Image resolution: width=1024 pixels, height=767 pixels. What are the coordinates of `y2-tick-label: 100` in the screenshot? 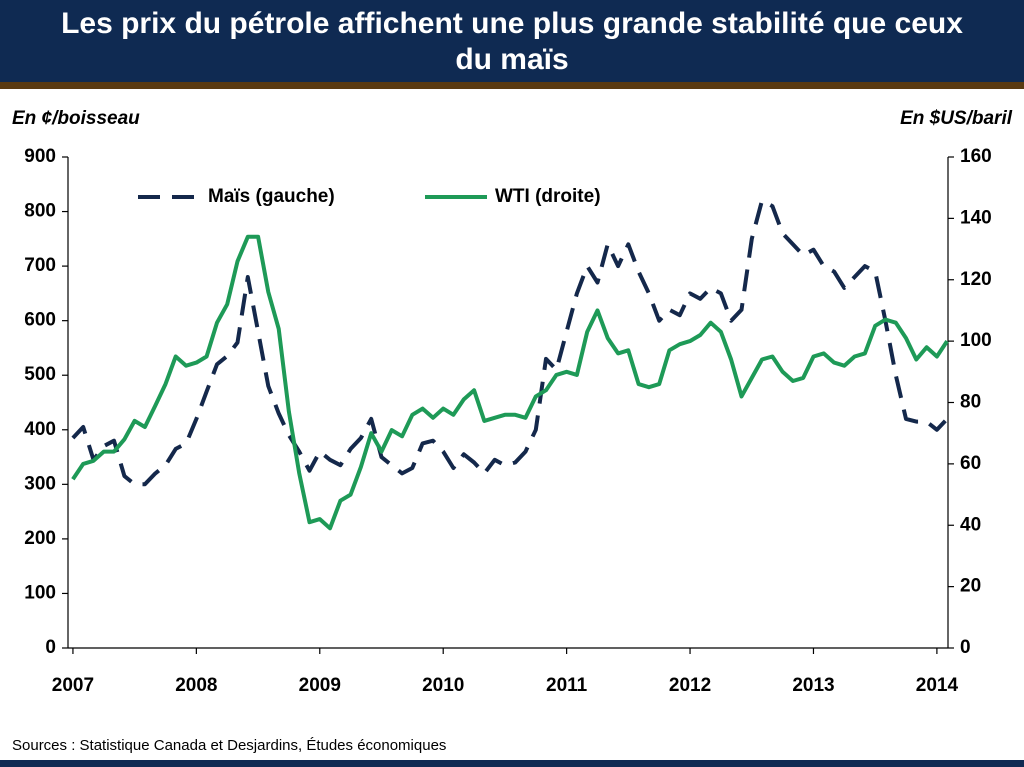 It's located at (976, 340).